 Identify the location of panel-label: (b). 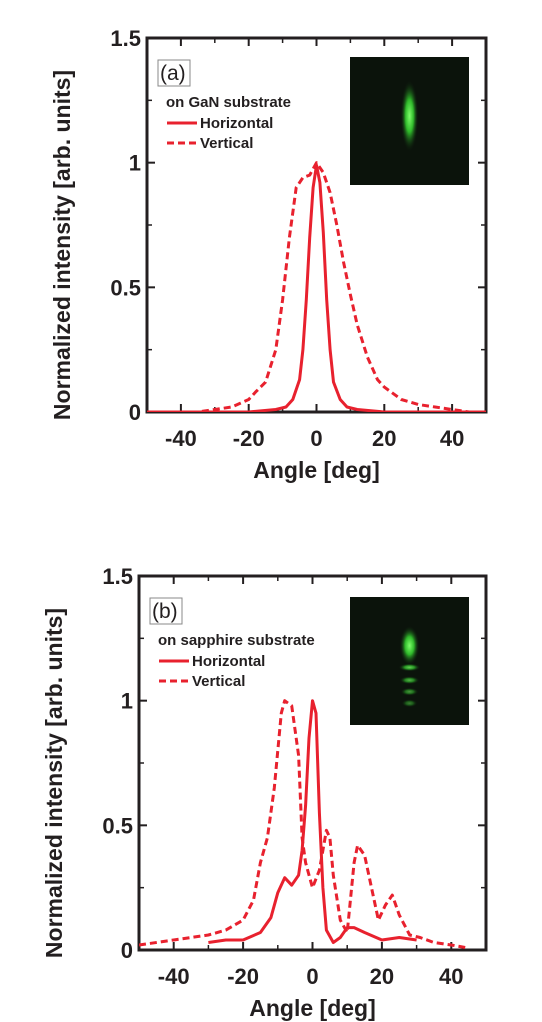
(165, 611).